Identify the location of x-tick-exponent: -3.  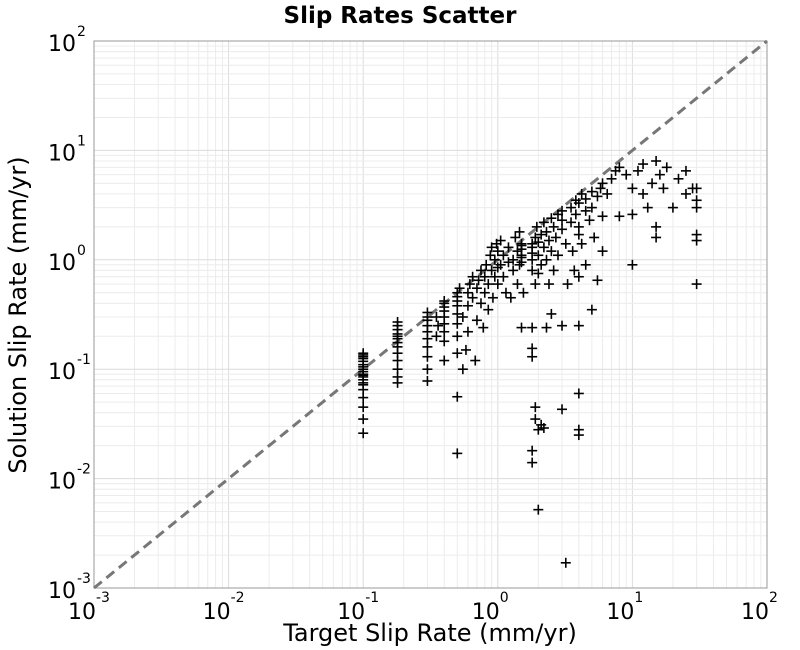
(103, 598).